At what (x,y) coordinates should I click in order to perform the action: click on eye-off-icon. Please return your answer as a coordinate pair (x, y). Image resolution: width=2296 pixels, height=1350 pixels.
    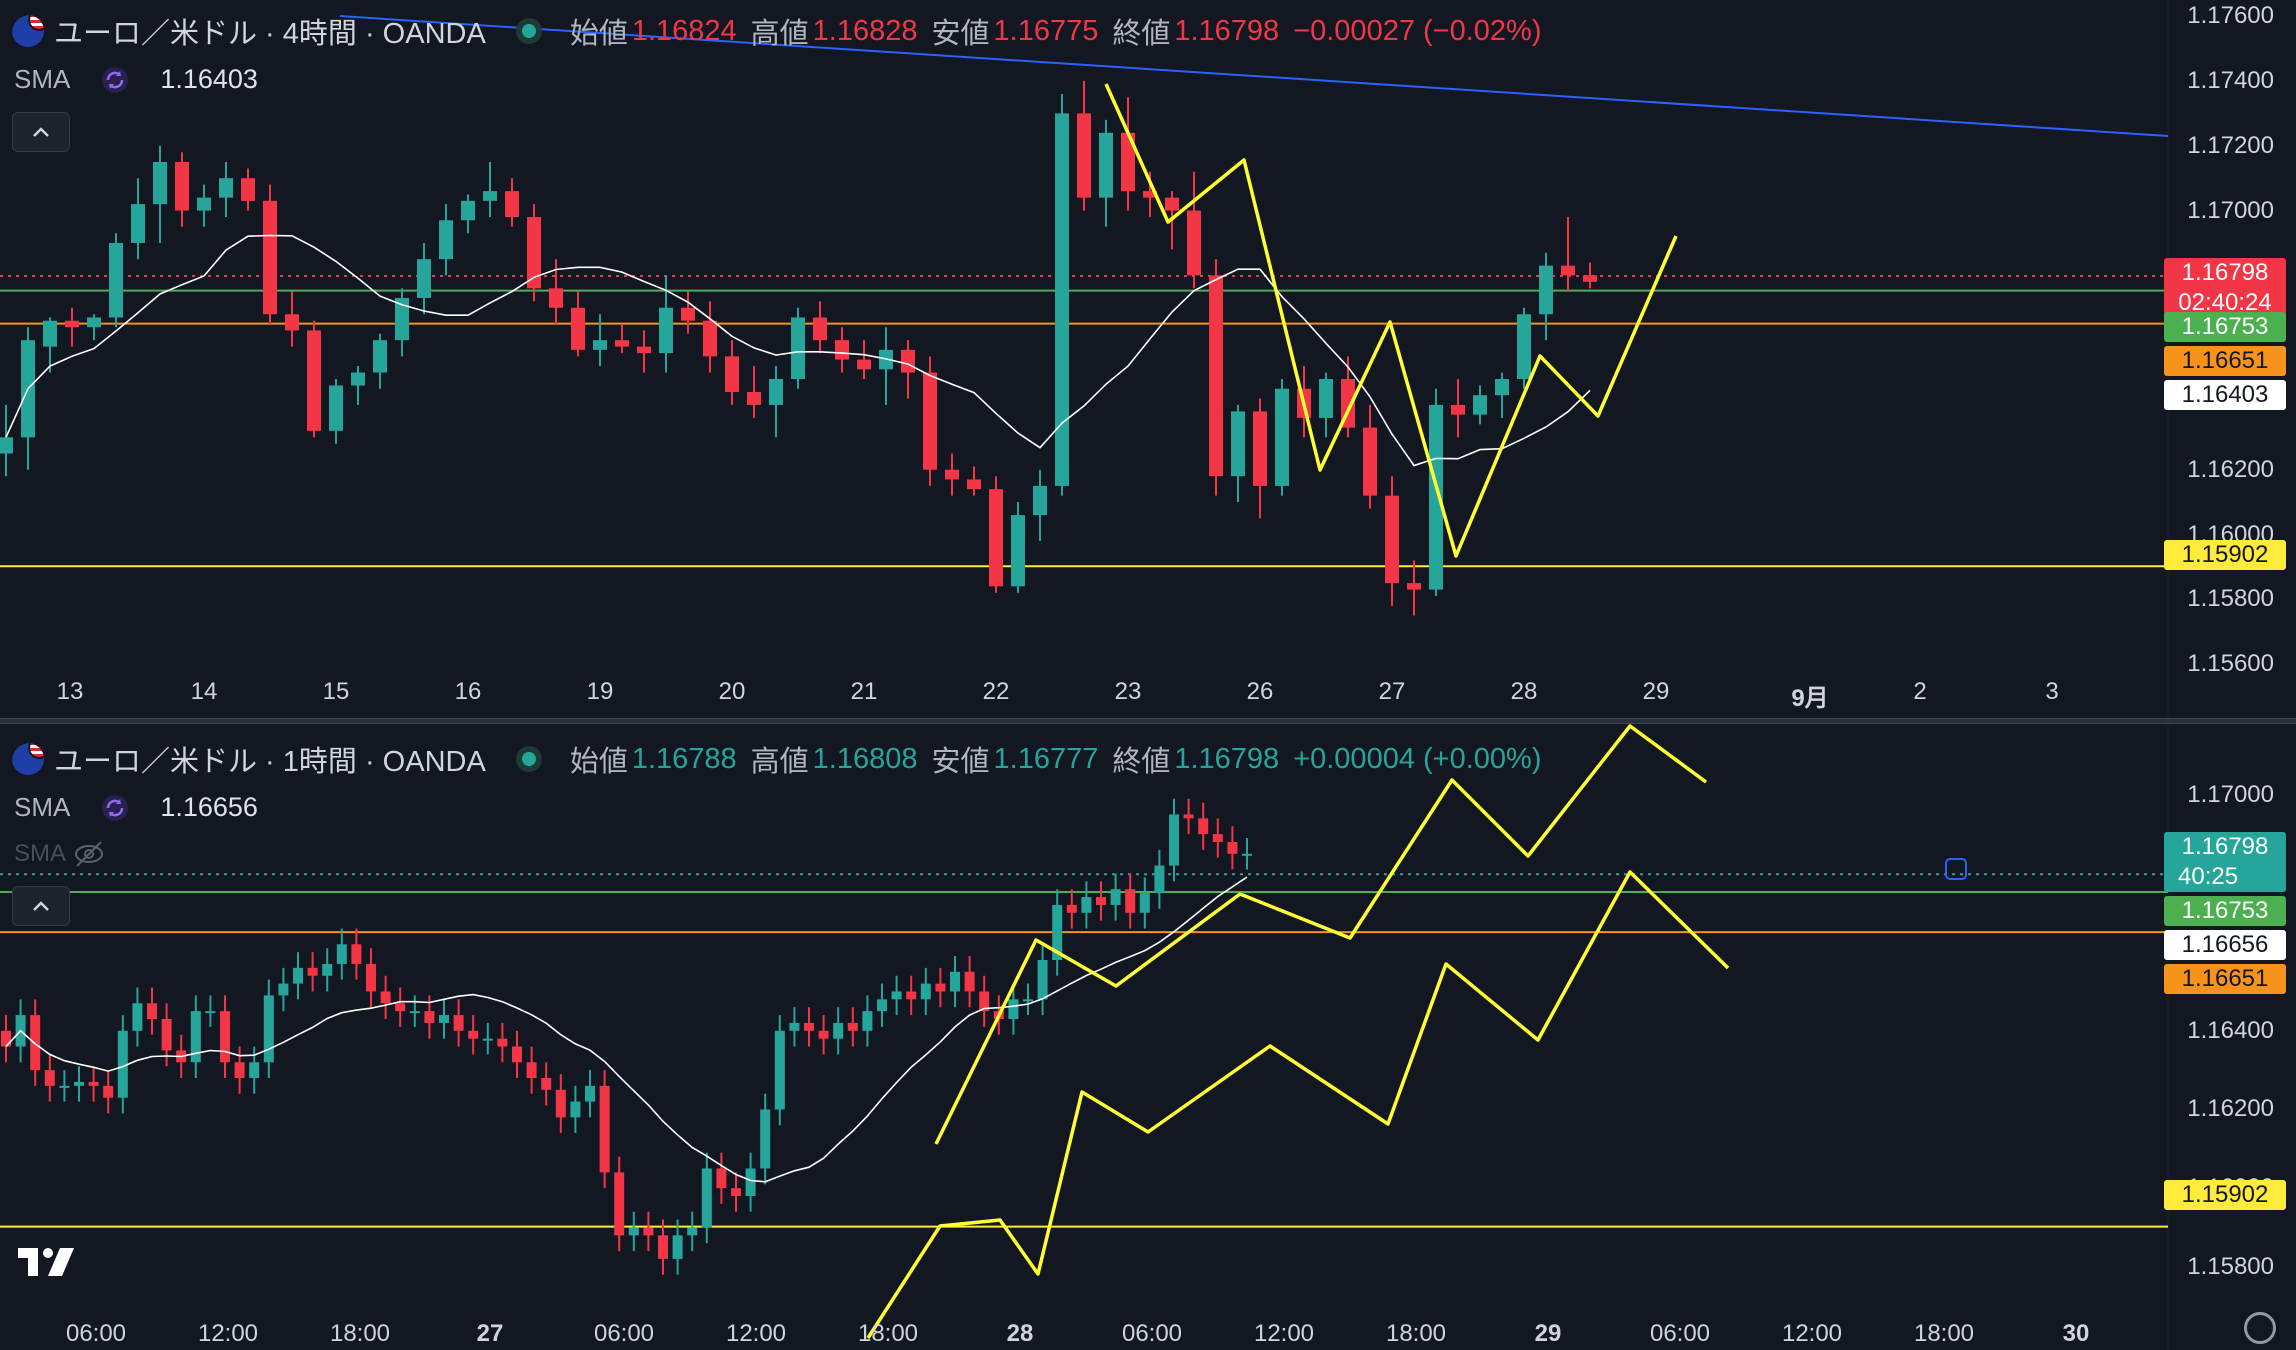
    Looking at the image, I should click on (89, 854).